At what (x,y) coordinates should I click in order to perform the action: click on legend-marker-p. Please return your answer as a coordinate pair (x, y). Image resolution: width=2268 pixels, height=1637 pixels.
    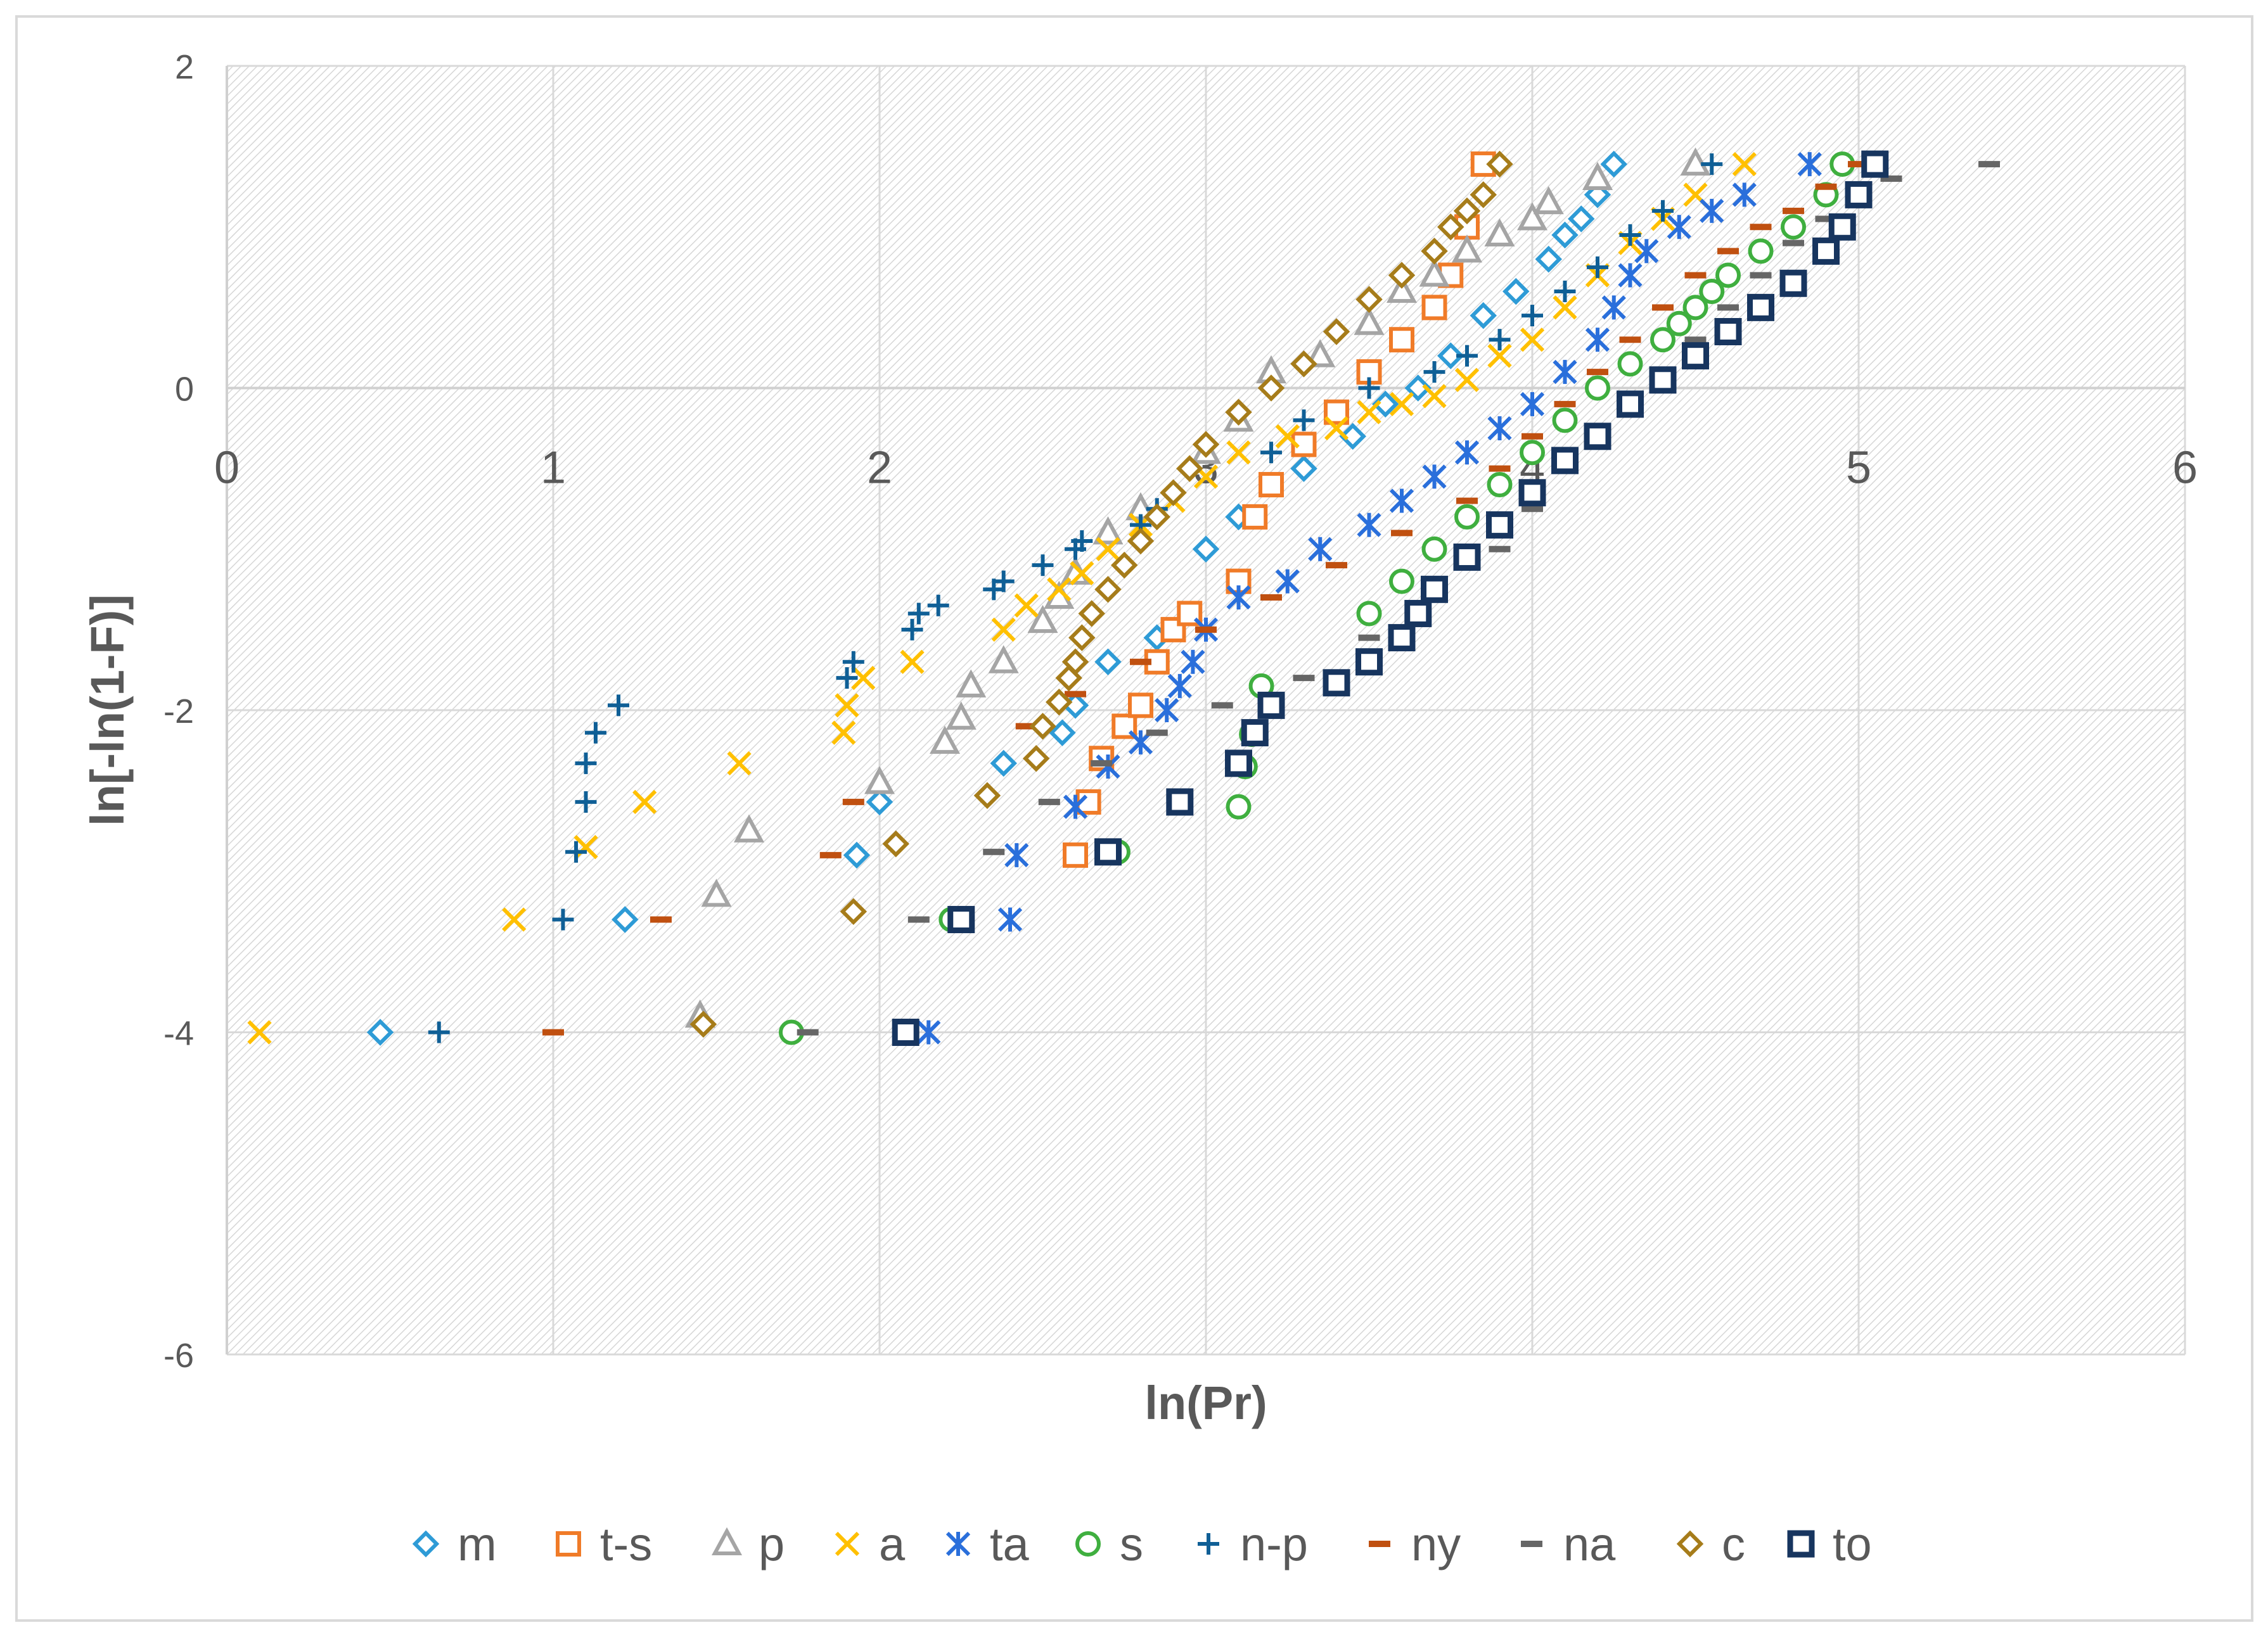
    Looking at the image, I should click on (727, 1541).